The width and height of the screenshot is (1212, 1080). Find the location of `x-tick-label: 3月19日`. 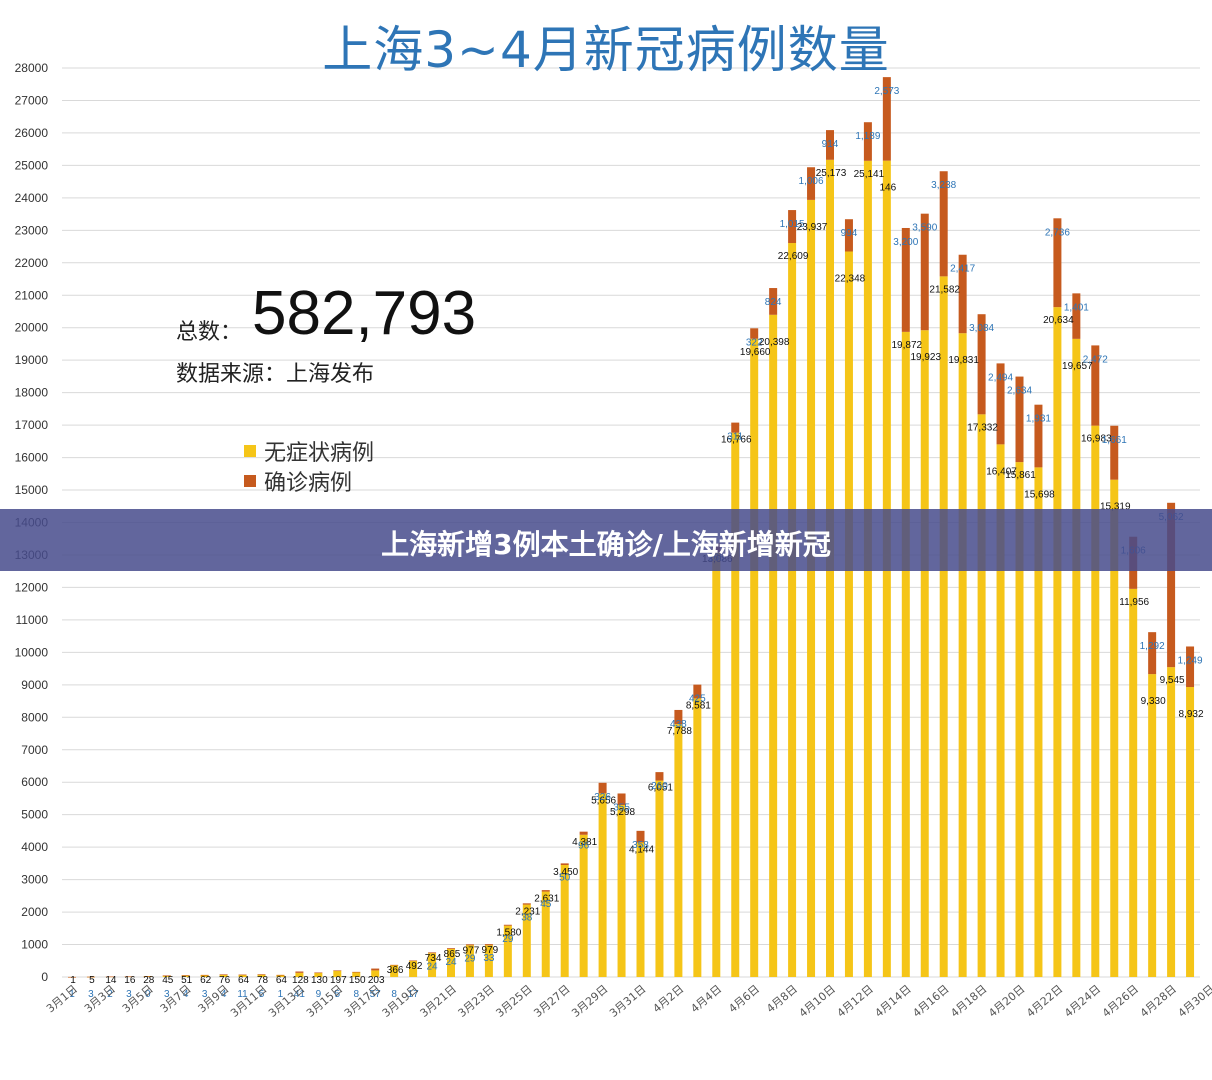

x-tick-label: 3月19日 is located at coordinates (400, 1001).